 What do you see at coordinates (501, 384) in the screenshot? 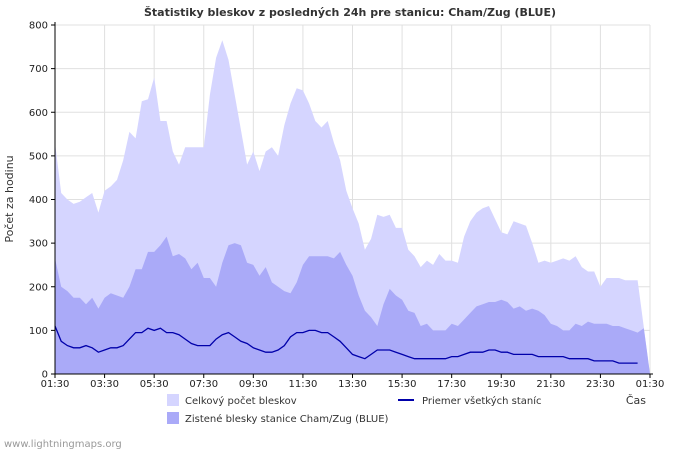
I see `x-tick-label: 19:30` at bounding box center [501, 384].